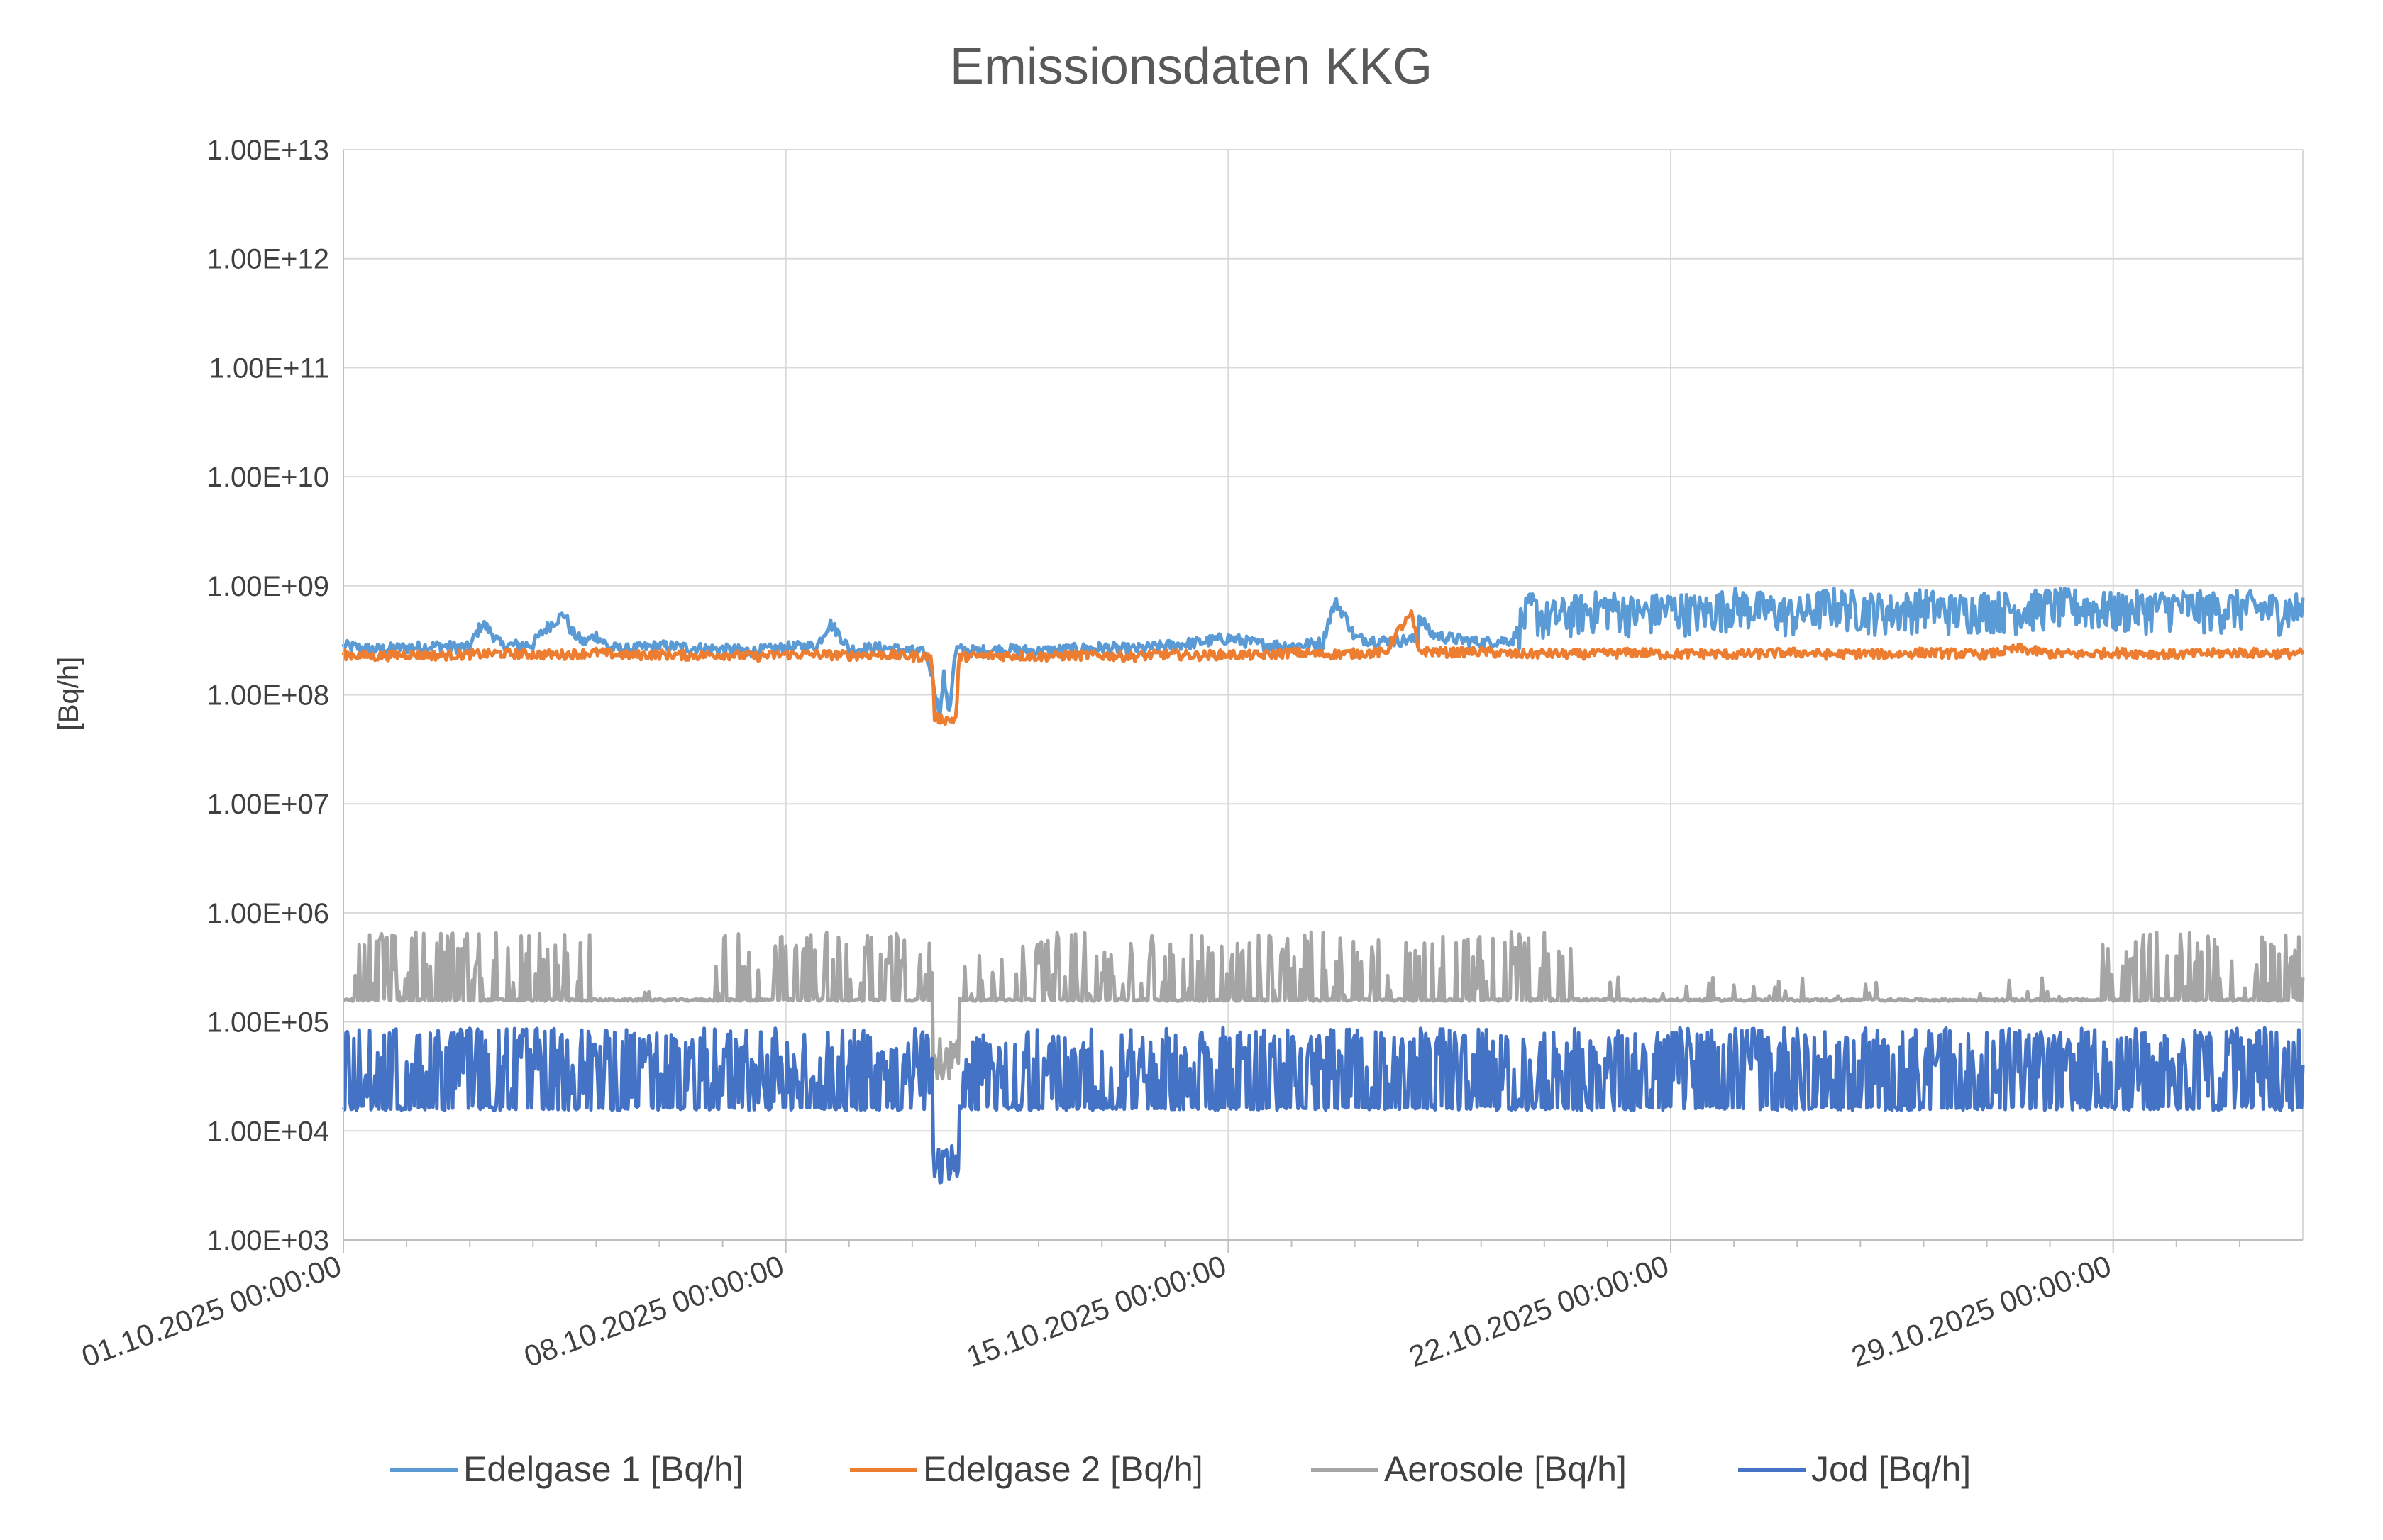  What do you see at coordinates (268, 695) in the screenshot?
I see `y-tick-label: 1.00E+08` at bounding box center [268, 695].